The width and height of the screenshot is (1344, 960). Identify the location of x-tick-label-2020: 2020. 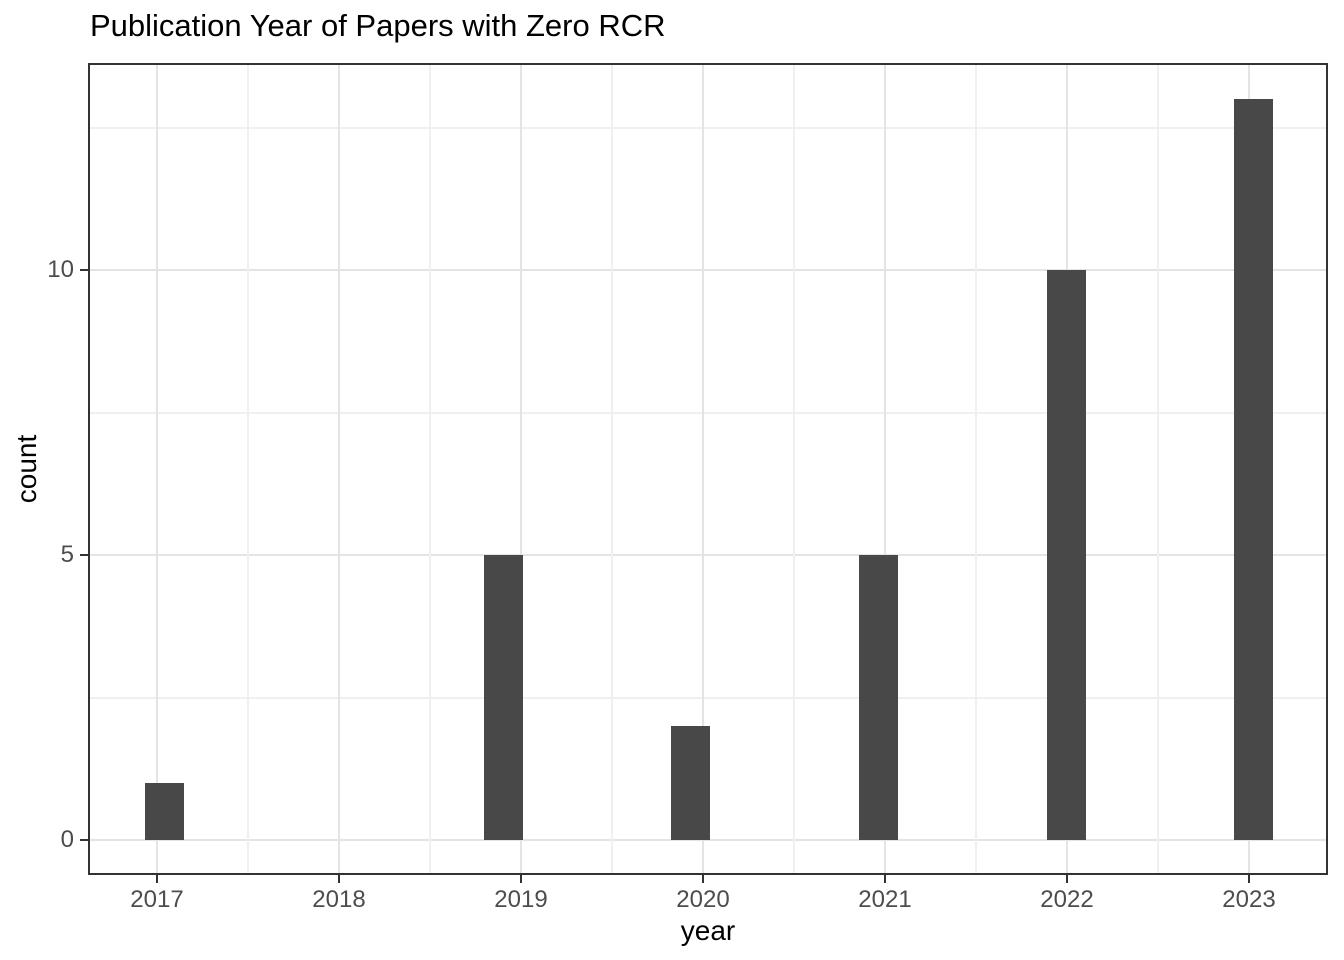
(703, 899).